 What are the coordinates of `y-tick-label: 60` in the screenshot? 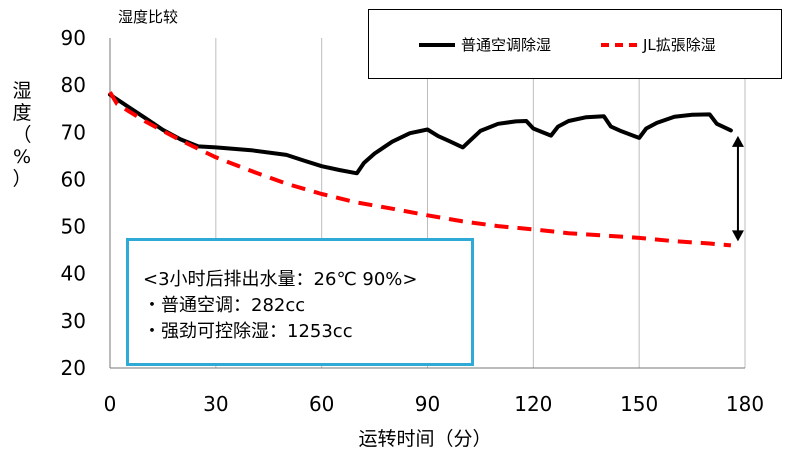 It's located at (73, 179).